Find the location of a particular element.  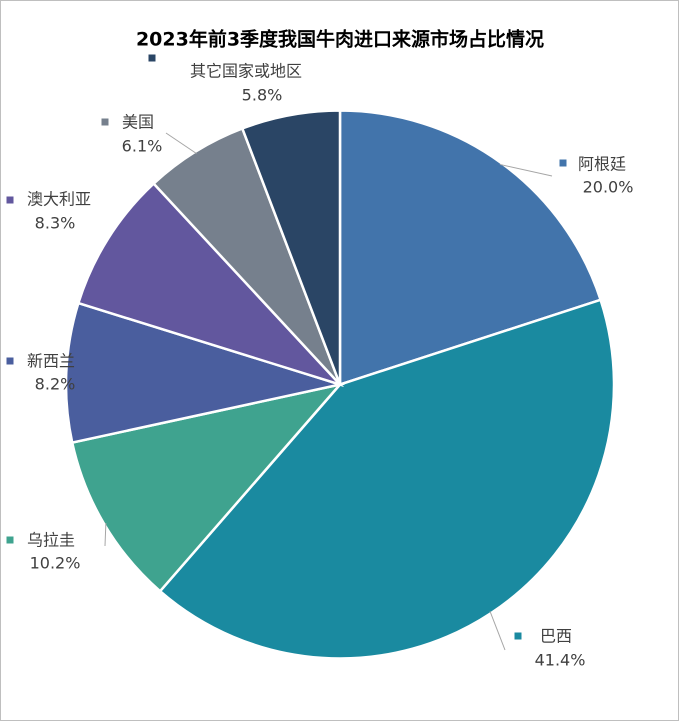

category-label: 巴西 is located at coordinates (556, 636).